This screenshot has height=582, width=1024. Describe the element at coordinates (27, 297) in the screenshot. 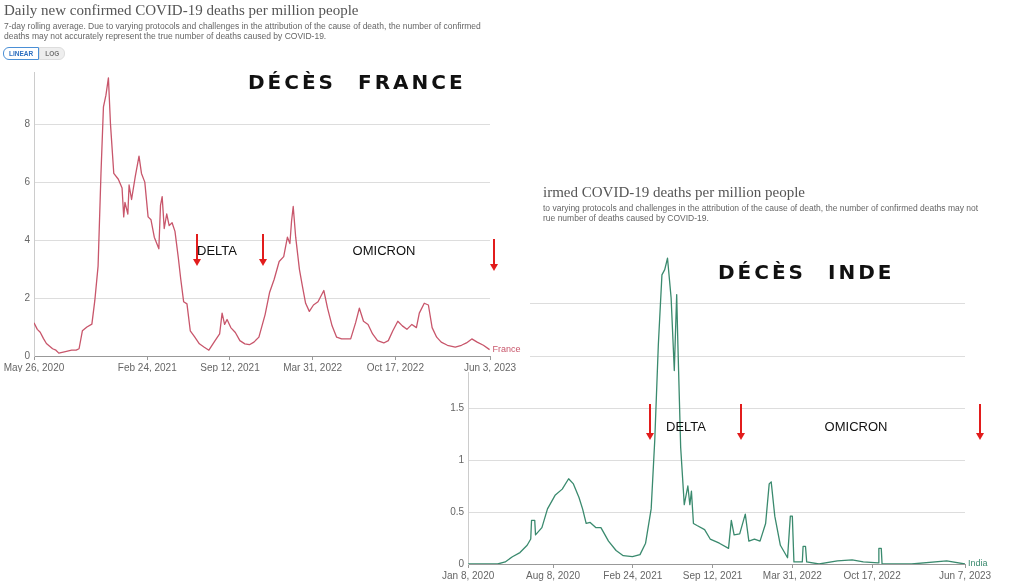

I see `y-tick-label: 2` at that location.